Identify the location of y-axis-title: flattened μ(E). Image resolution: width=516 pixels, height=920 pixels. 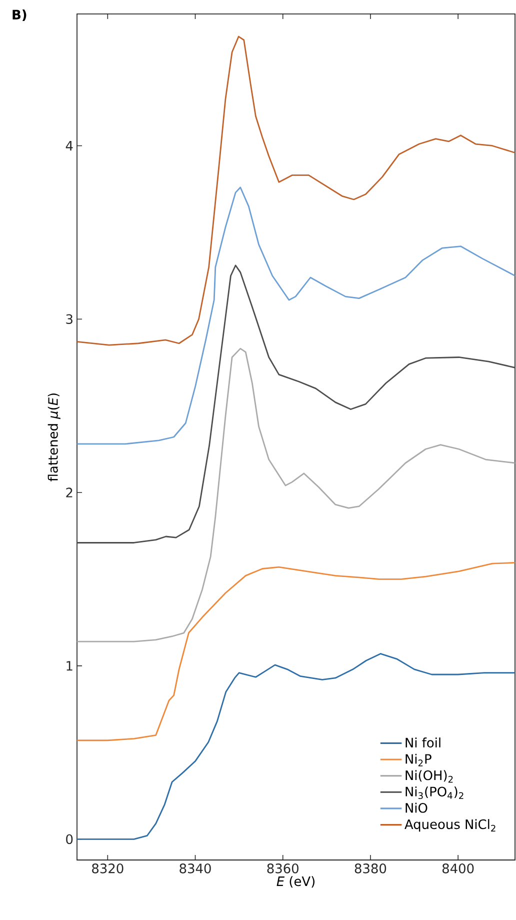
(54, 437).